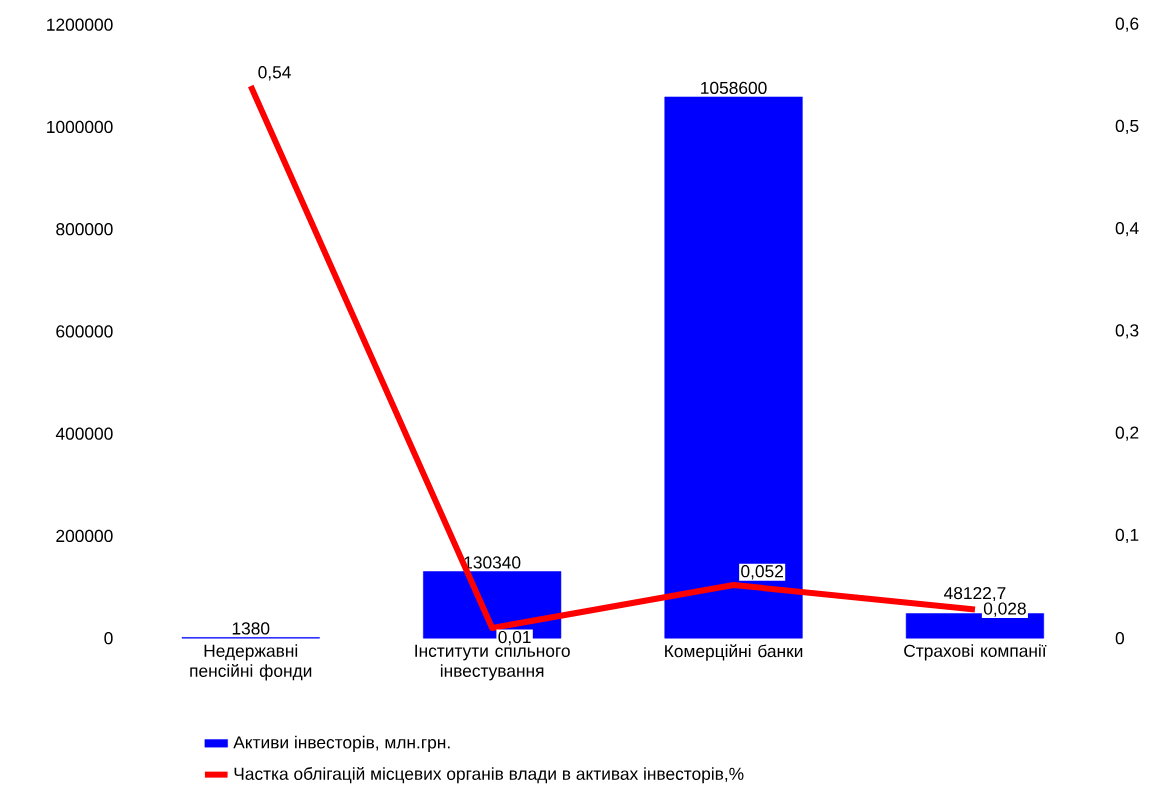 This screenshot has width=1155, height=807. I want to click on x-tick-label: Недержавні пенсійні фонди, so click(251, 662).